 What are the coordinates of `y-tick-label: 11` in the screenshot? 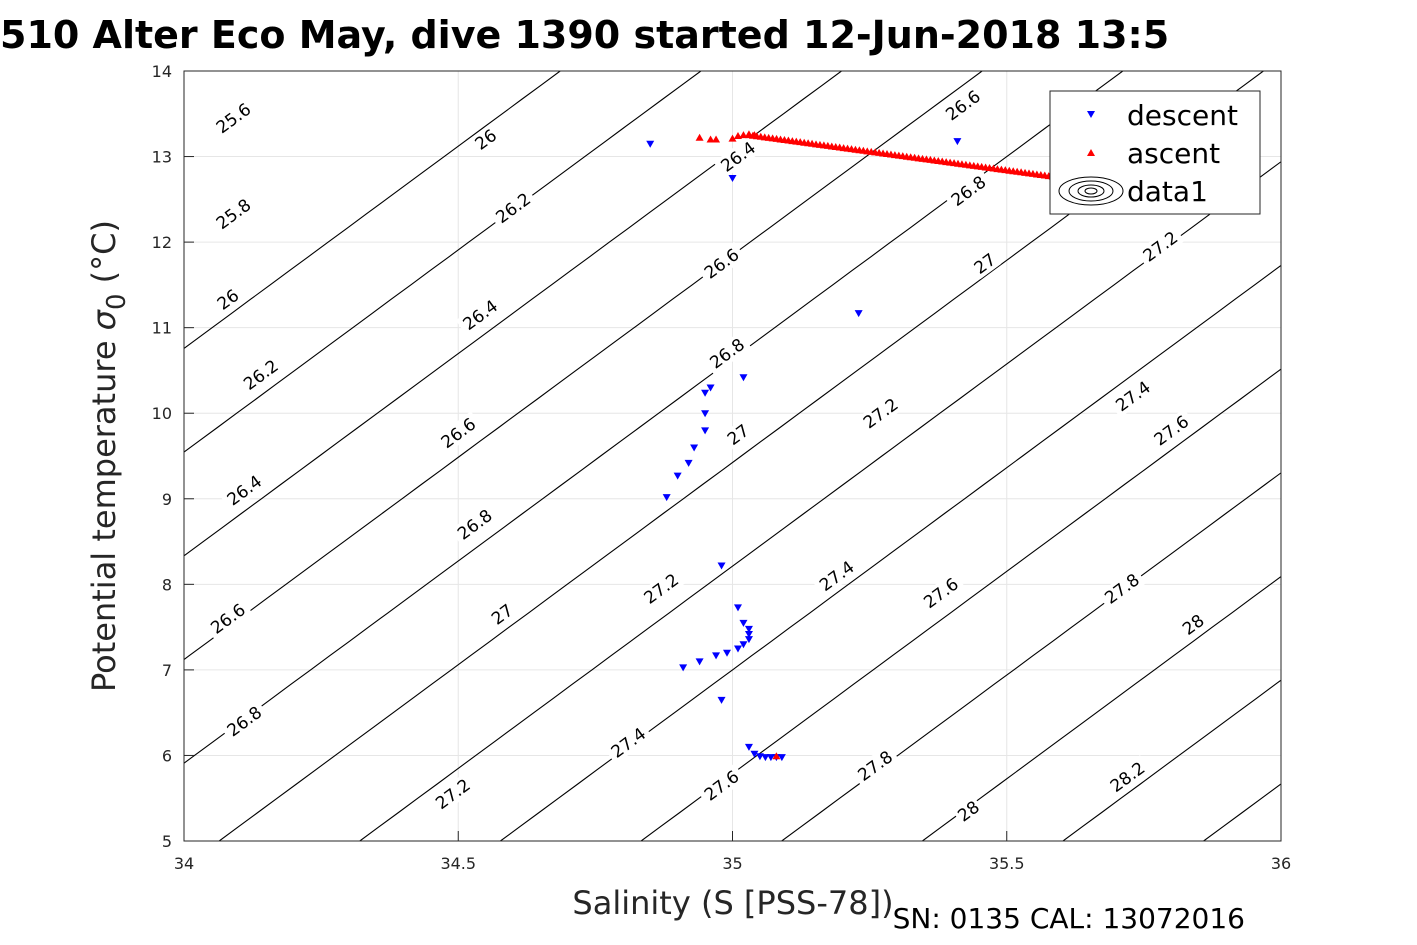 It's located at (162, 328).